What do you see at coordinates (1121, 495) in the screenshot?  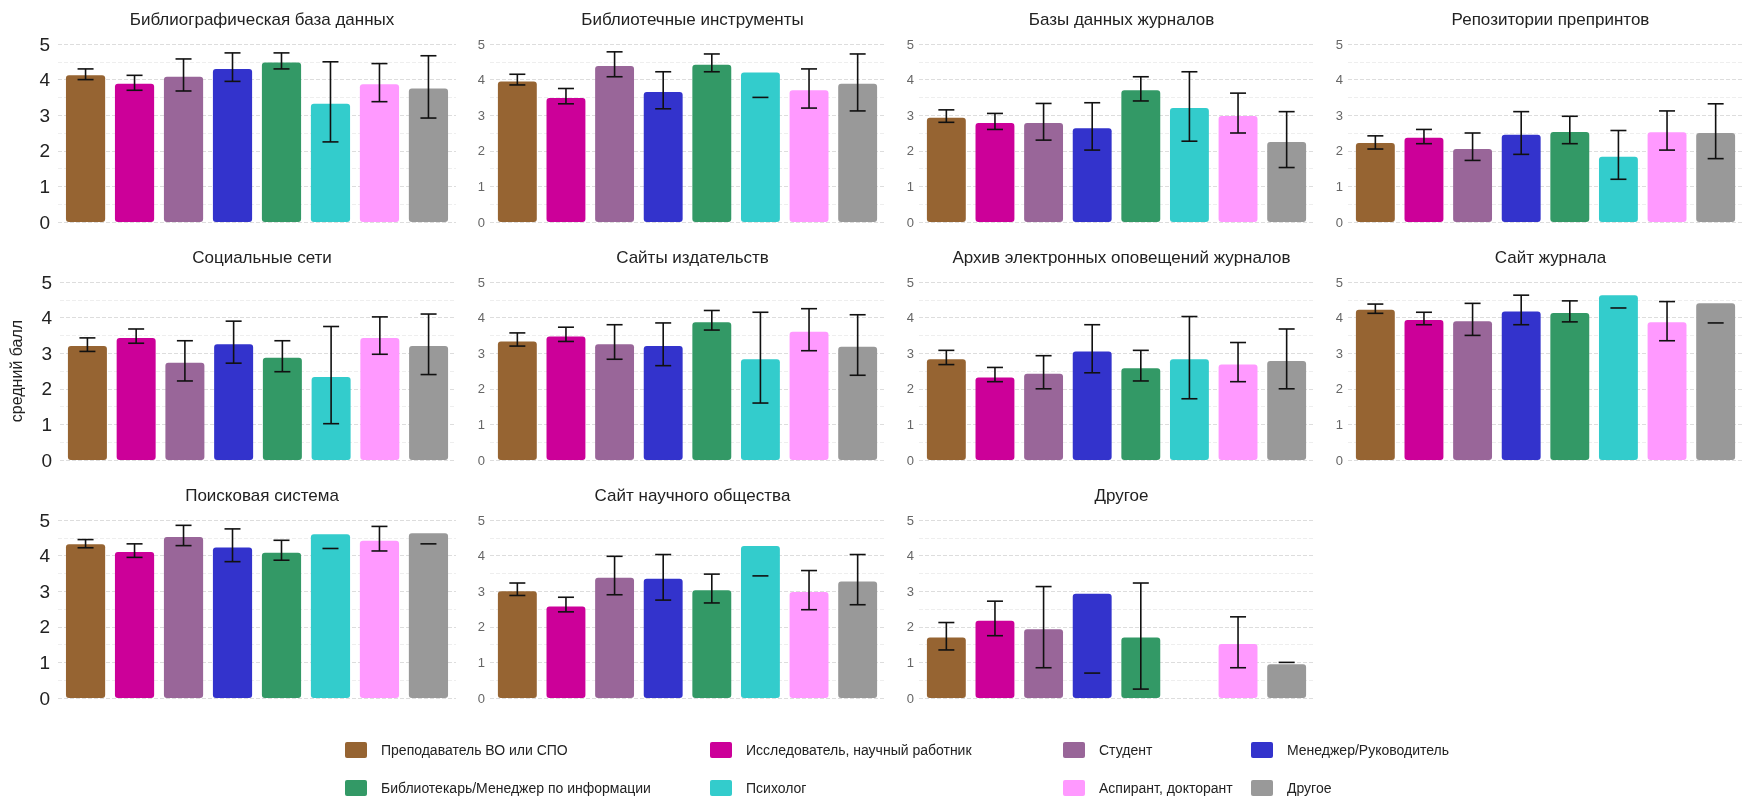 I see `chart-title: Другое` at bounding box center [1121, 495].